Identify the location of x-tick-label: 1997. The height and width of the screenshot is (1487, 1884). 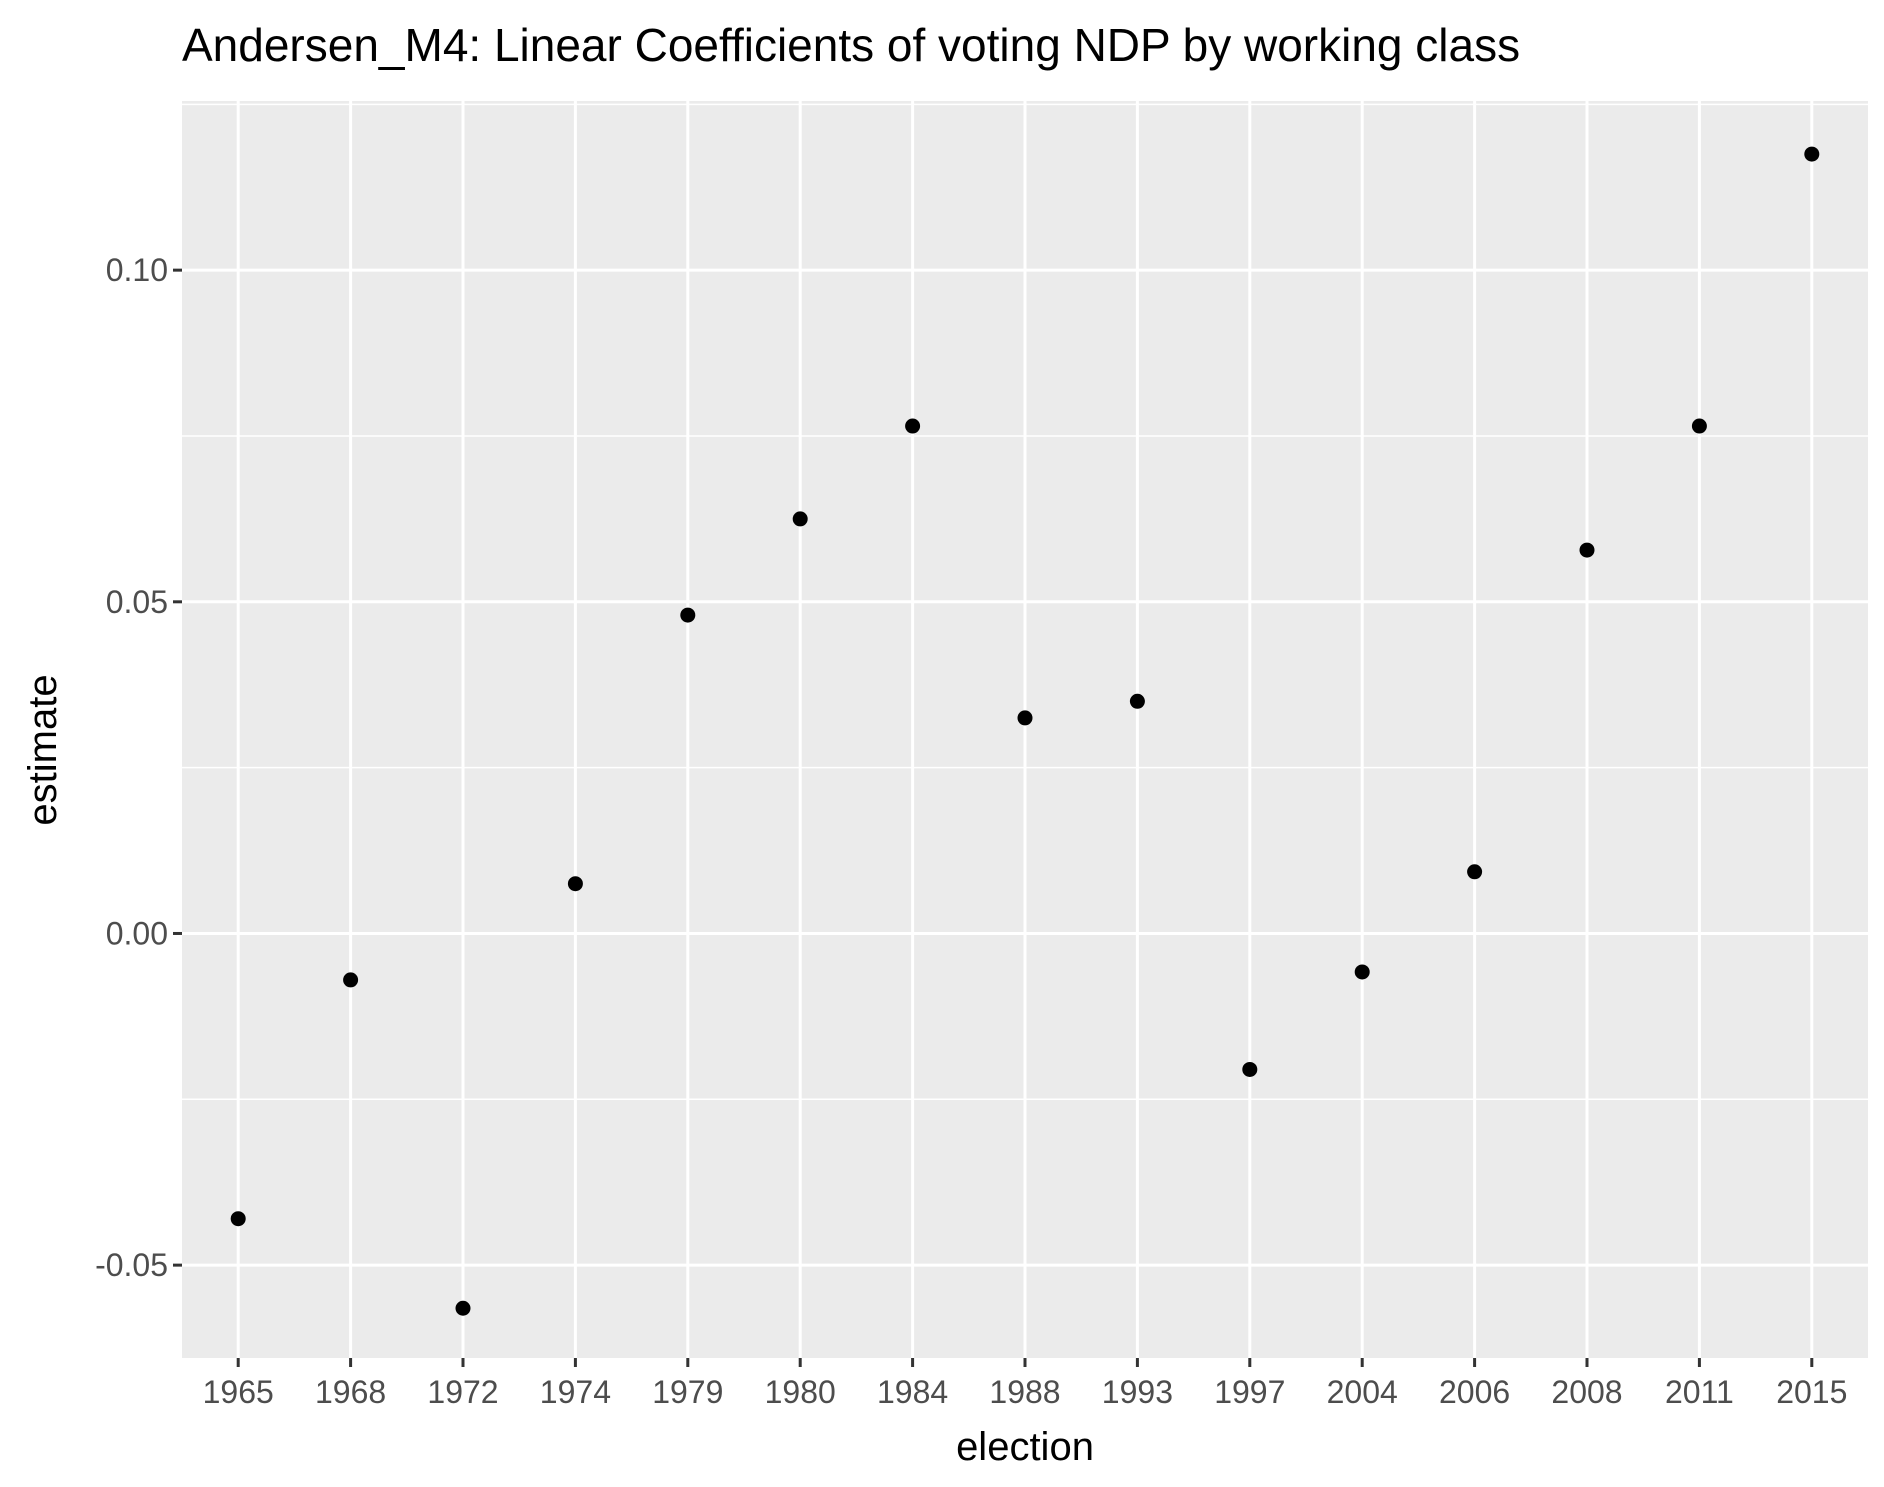
(1249, 1392).